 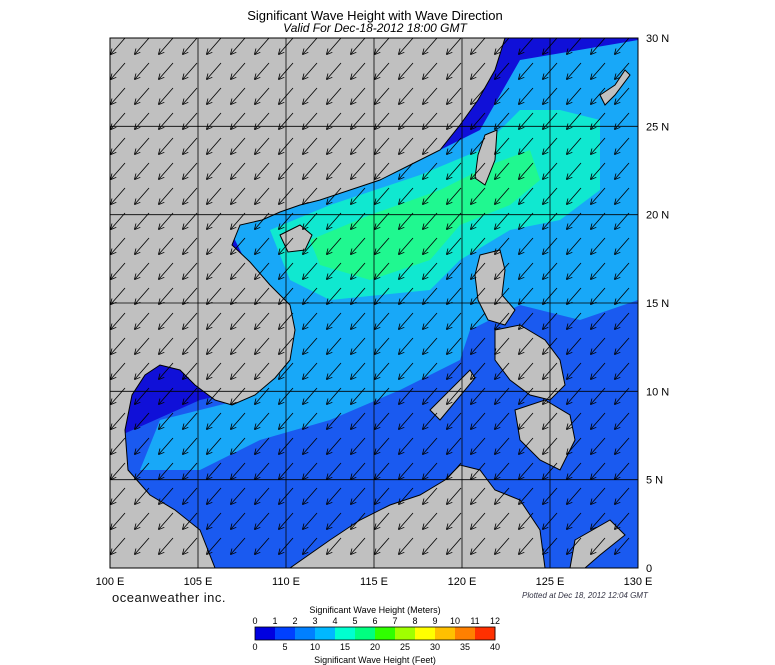 I want to click on feet-tick-label: 10, so click(x=315, y=647).